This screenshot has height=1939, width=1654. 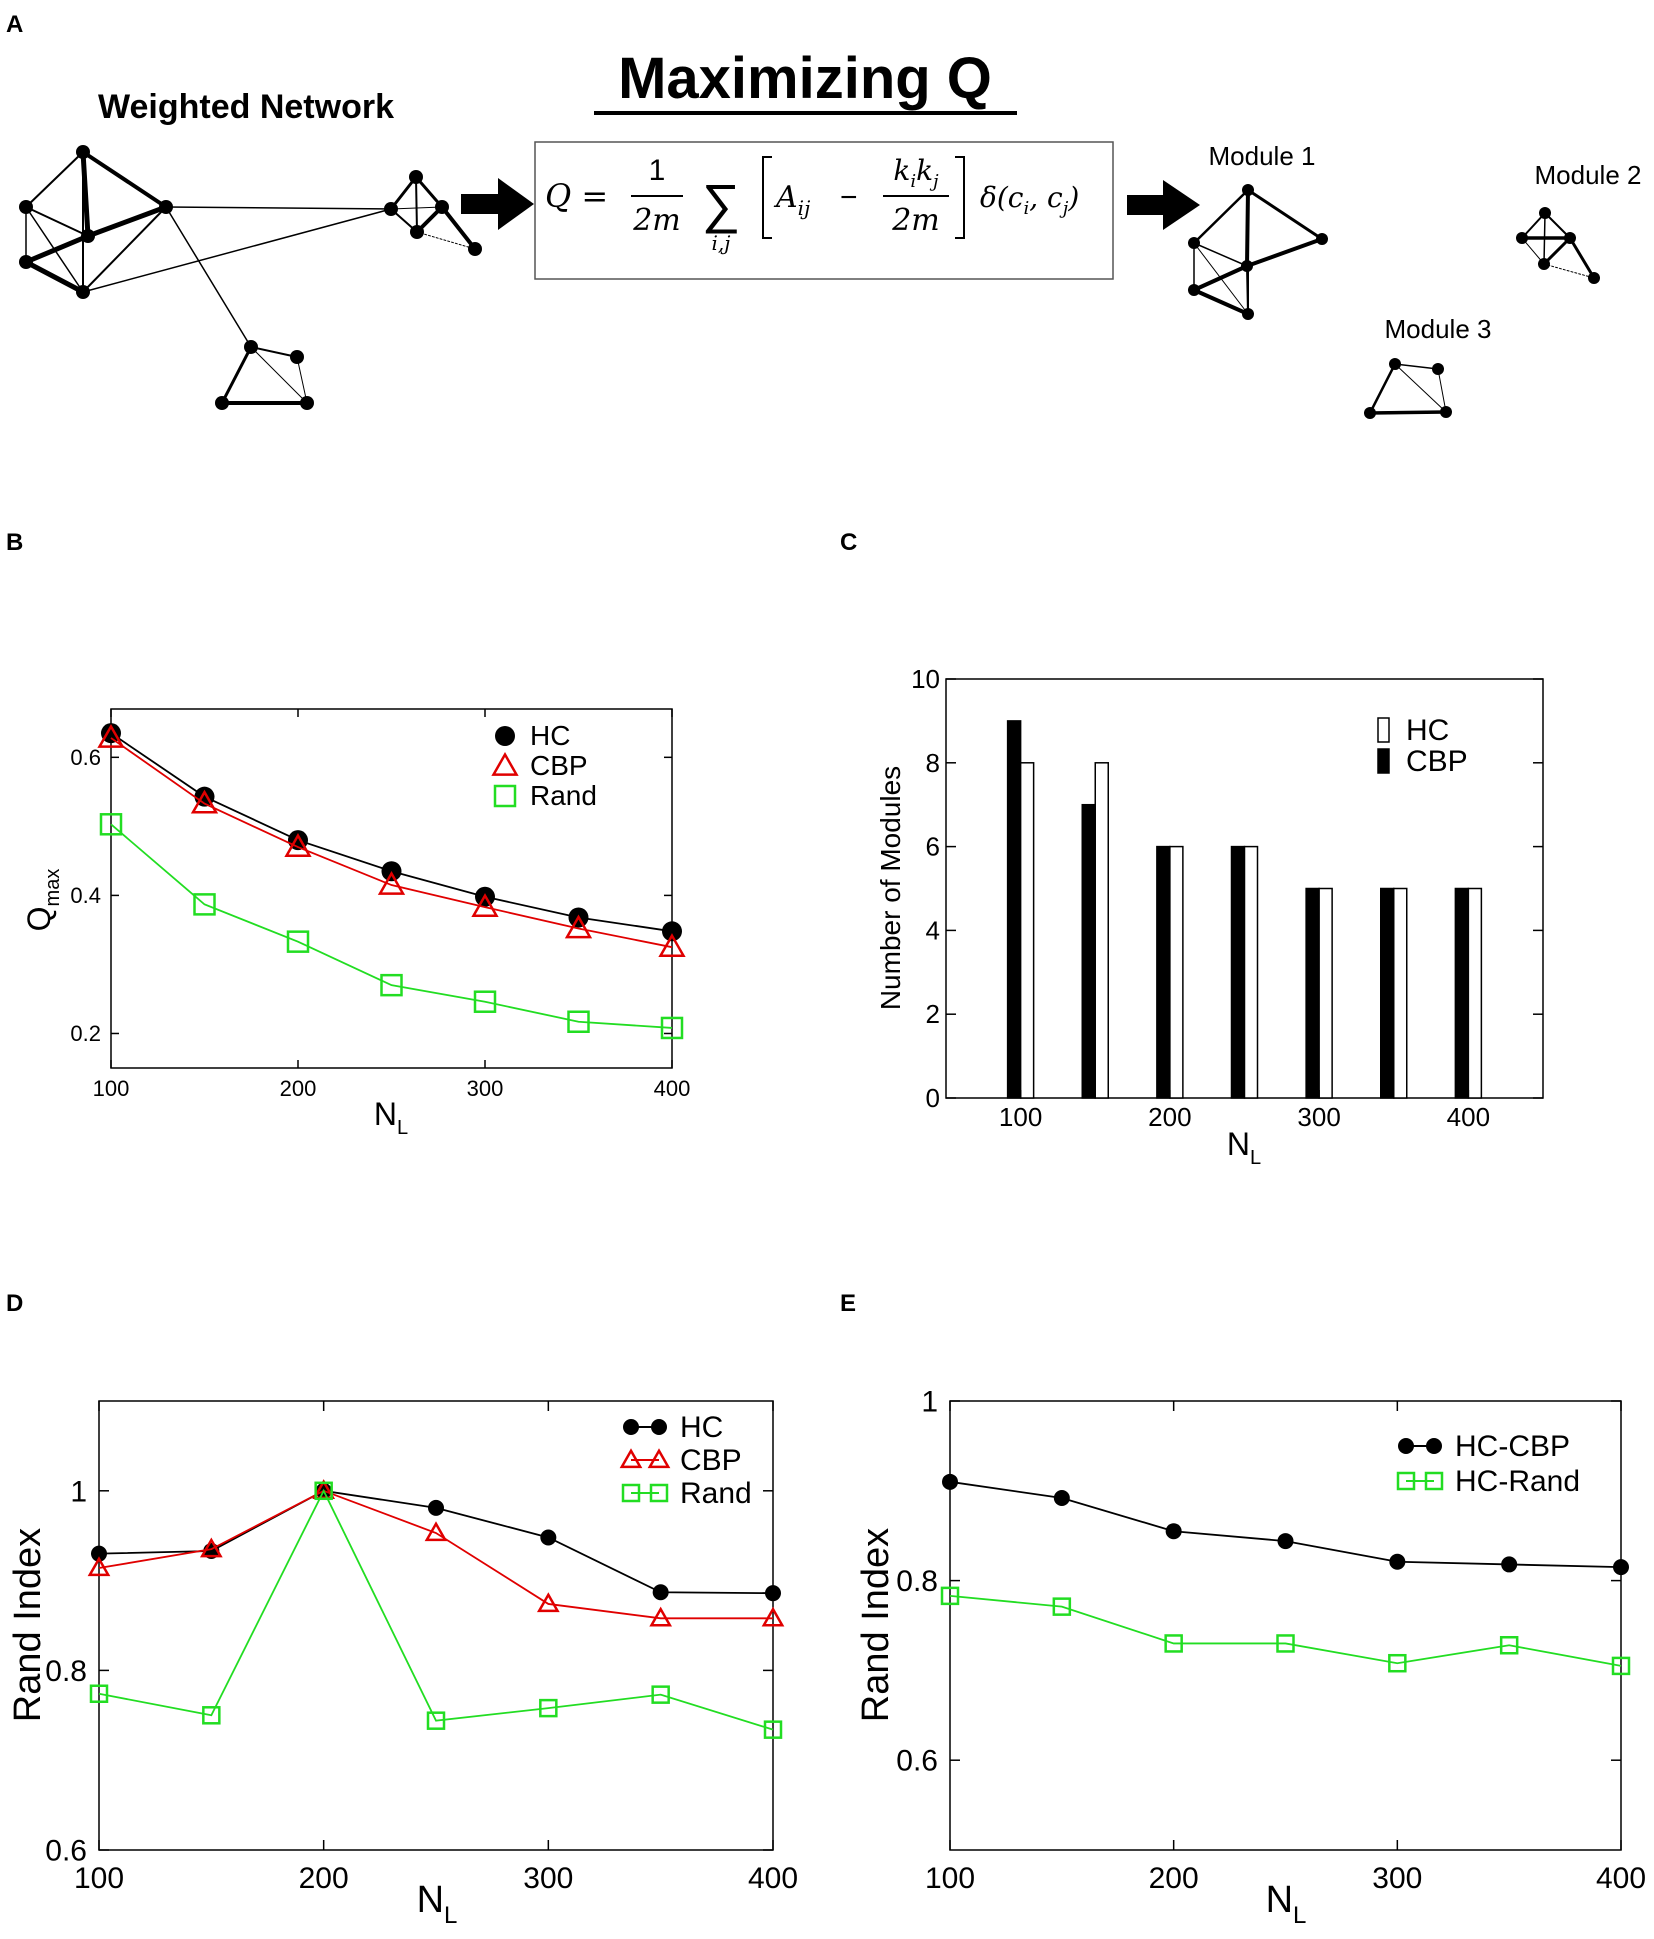 I want to click on chart-e-ytick-label: 0.8, so click(x=917, y=1581).